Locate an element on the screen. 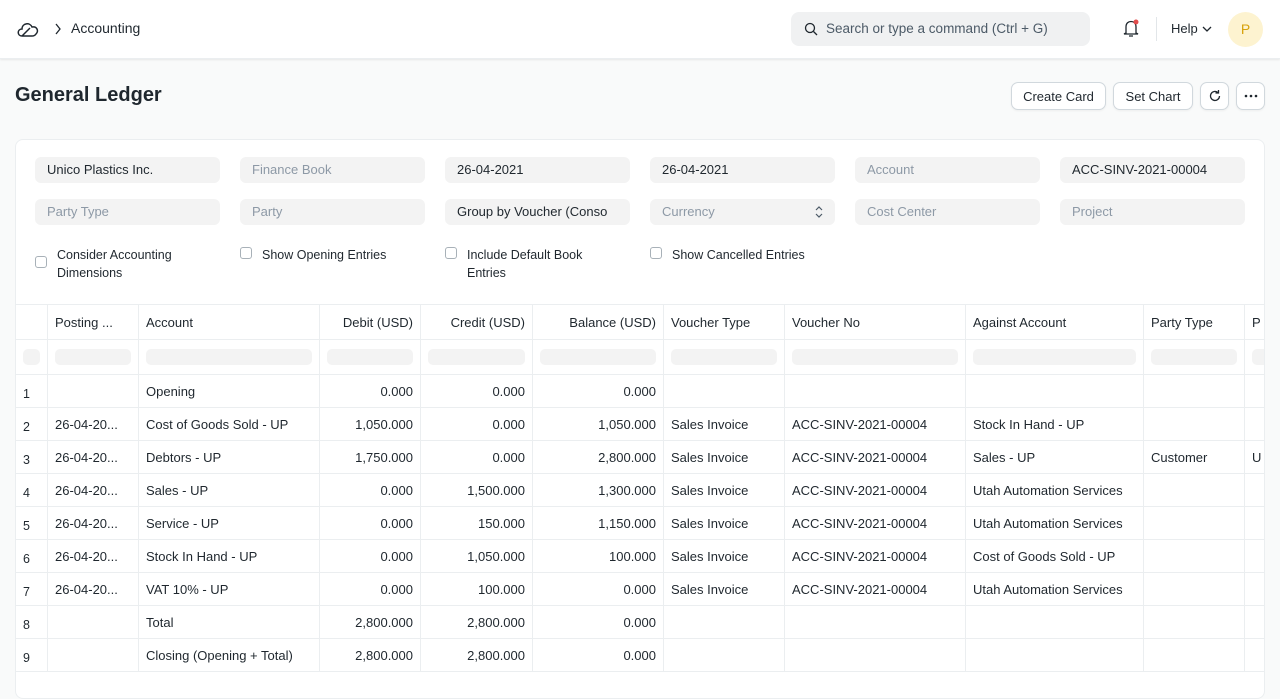 This screenshot has width=1280, height=699. filter-text: Party is located at coordinates (332, 212).